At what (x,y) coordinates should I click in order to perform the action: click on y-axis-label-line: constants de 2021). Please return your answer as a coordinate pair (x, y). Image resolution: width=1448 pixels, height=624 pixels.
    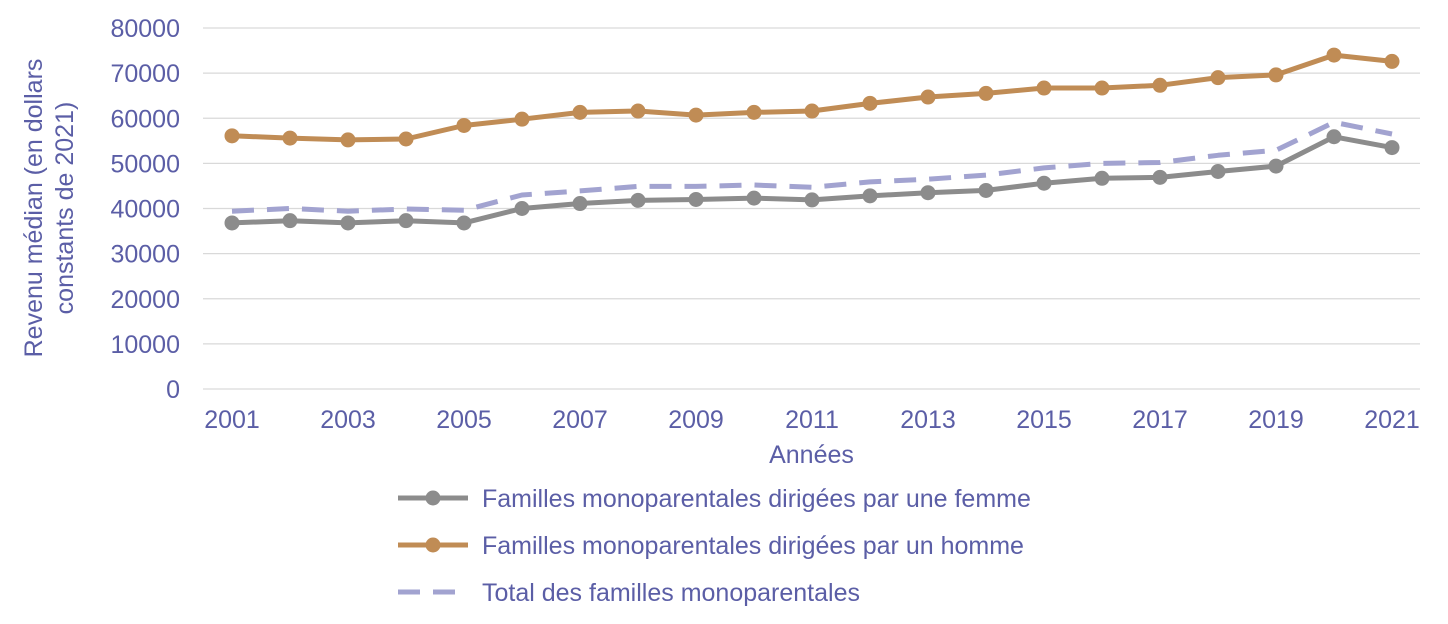
    Looking at the image, I should click on (65, 208).